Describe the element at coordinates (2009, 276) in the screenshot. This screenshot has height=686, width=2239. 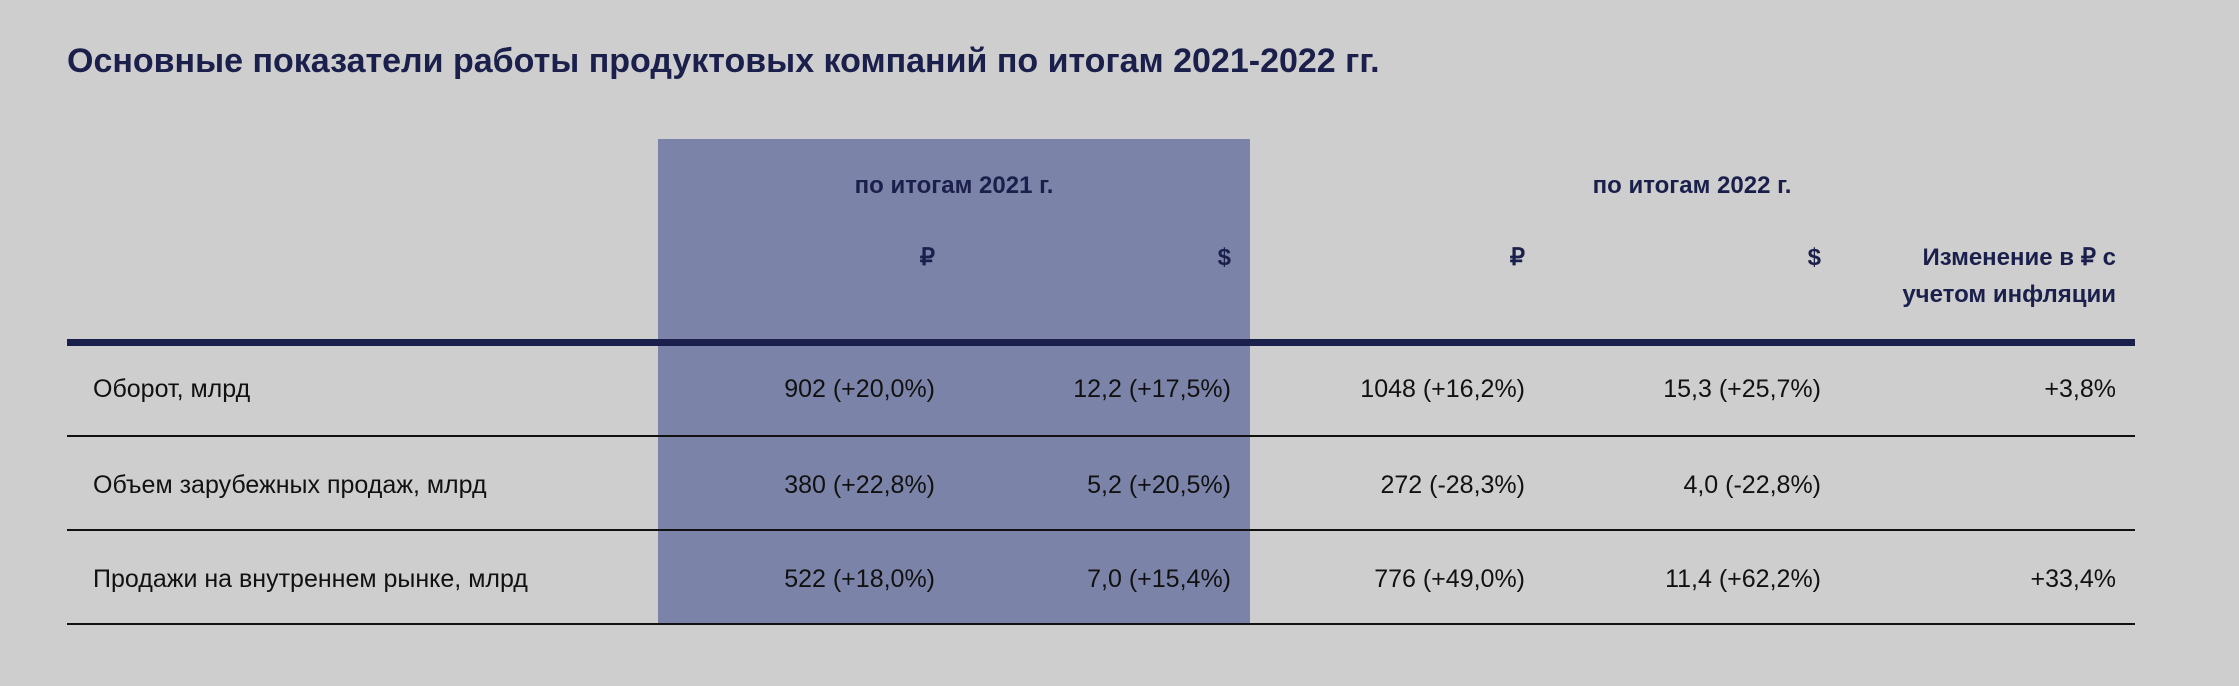
I see `column-header: Изменение в ₽ с учетом инфляции` at that location.